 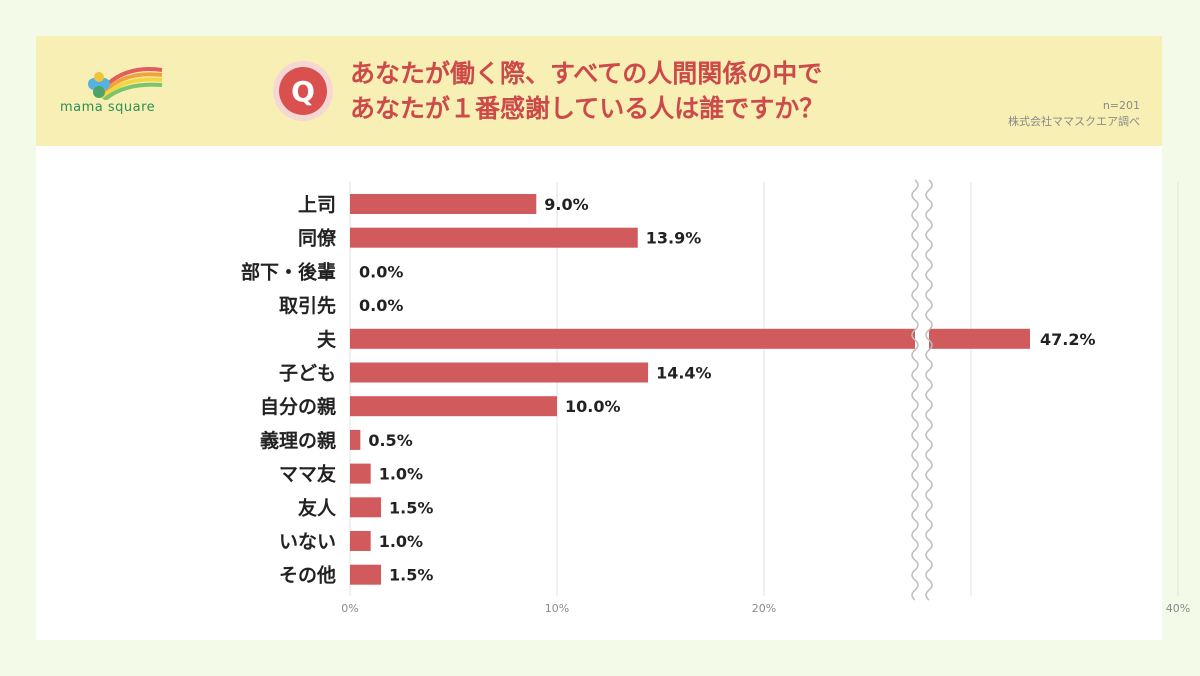 What do you see at coordinates (660, 91) in the screenshot?
I see `question-title: あなたが働く際、すべての人間関係の中で あなたが１番感謝している人は誰ですか？` at bounding box center [660, 91].